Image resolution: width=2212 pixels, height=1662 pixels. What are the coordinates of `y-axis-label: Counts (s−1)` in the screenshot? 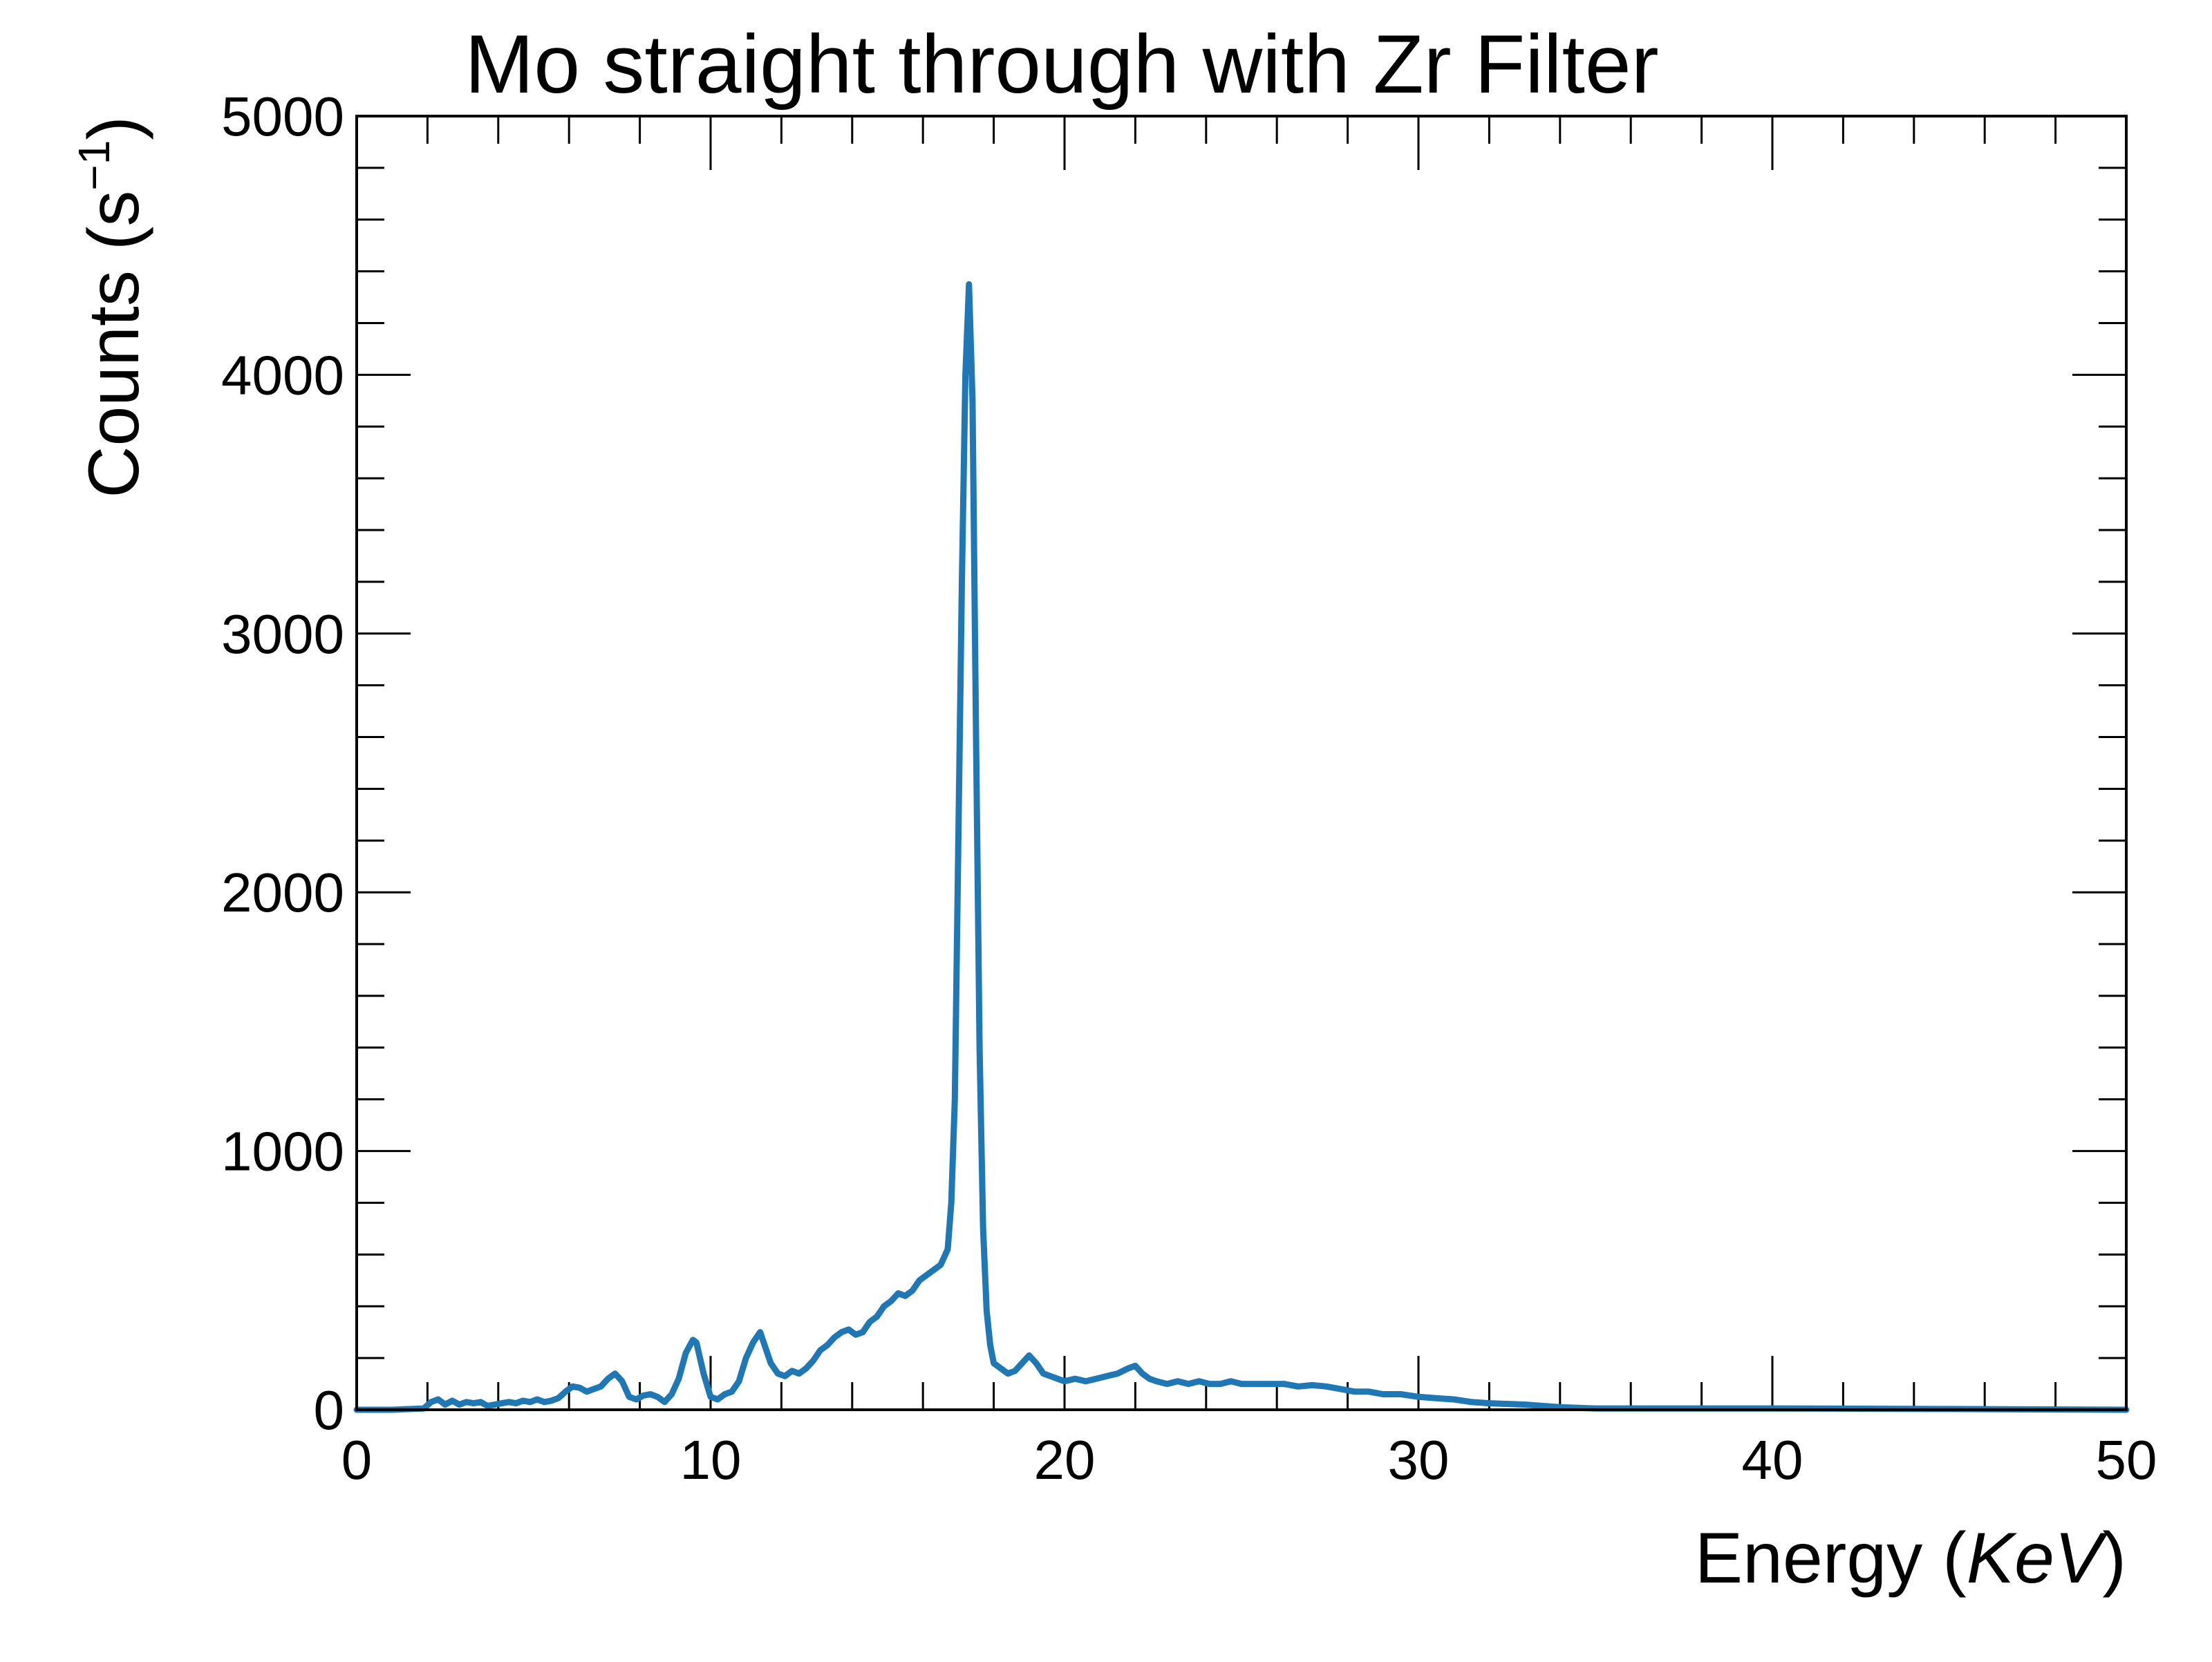 It's located at (111, 307).